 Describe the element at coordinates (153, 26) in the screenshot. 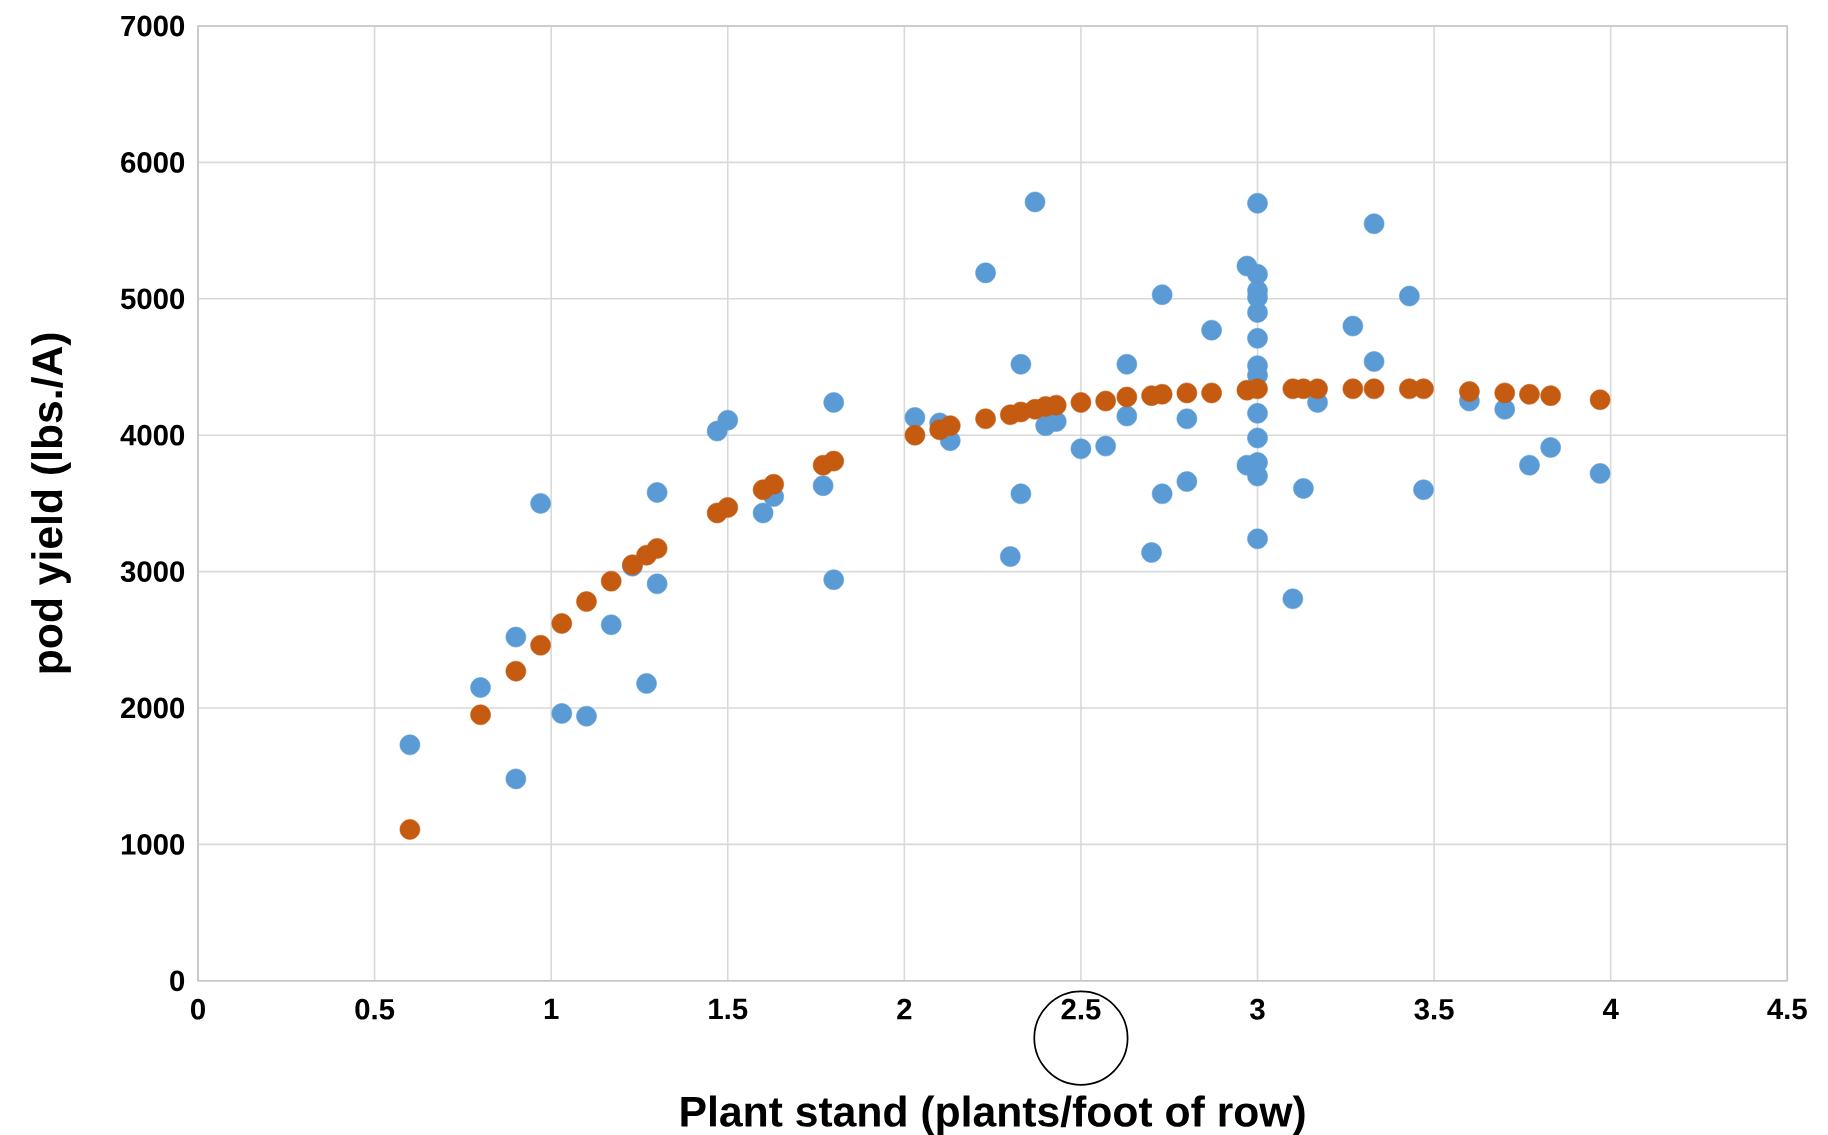

I see `y-tick-label: 7000` at that location.